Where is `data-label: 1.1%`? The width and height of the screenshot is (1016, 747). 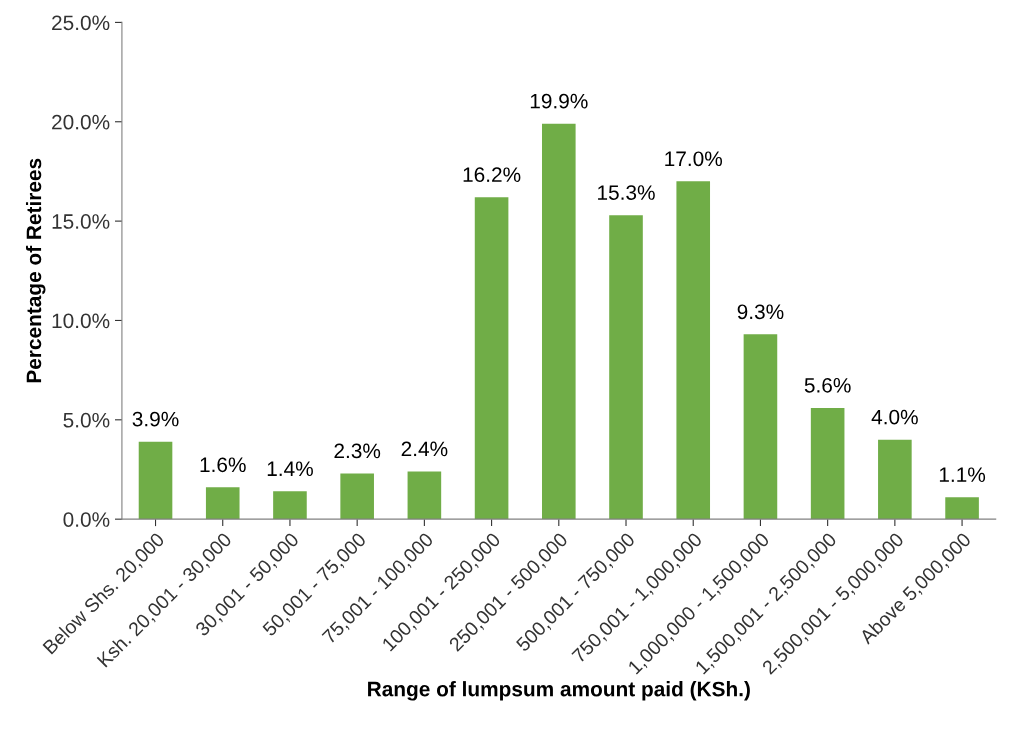 data-label: 1.1% is located at coordinates (962, 474).